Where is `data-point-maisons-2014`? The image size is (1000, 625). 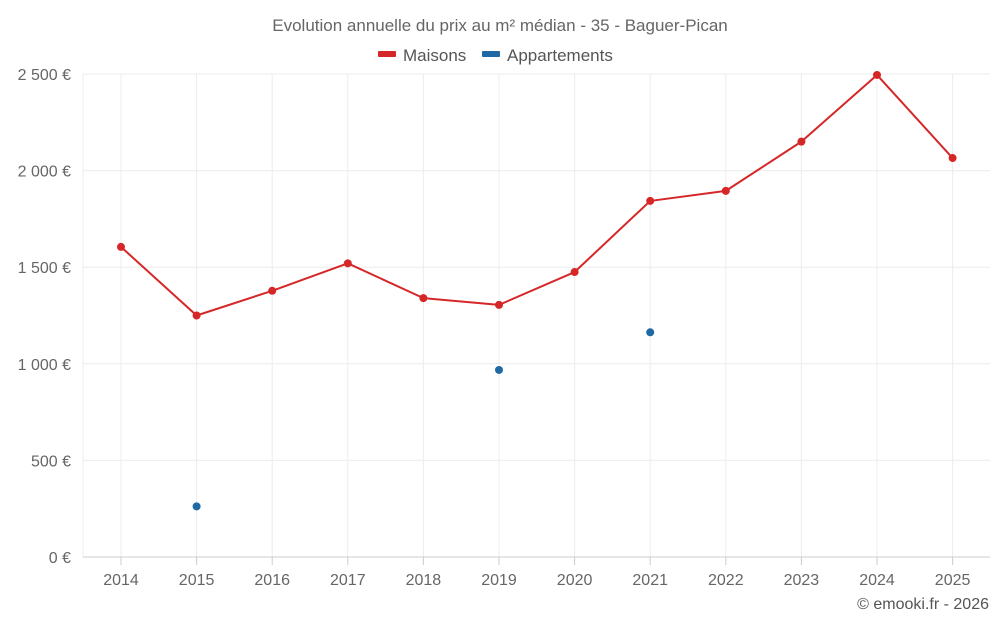 data-point-maisons-2014 is located at coordinates (121, 246).